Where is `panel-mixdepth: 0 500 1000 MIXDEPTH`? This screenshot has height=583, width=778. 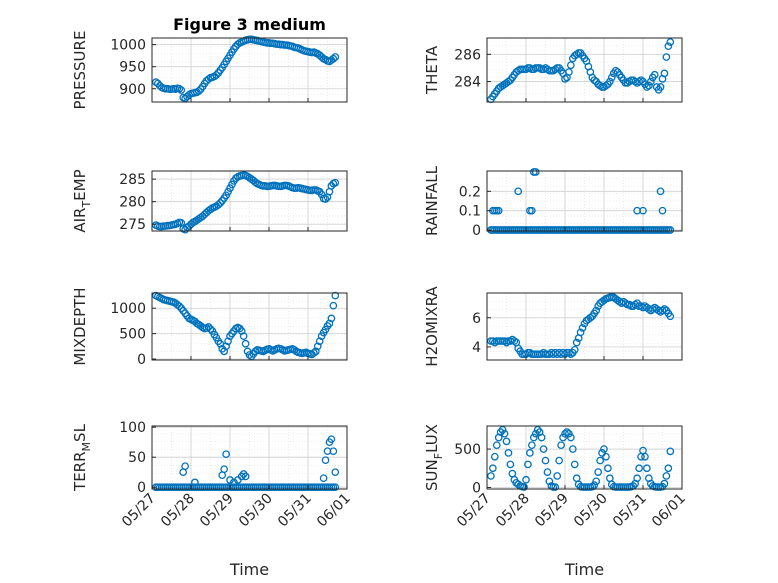 panel-mixdepth: 0 500 1000 MIXDEPTH is located at coordinates (209, 327).